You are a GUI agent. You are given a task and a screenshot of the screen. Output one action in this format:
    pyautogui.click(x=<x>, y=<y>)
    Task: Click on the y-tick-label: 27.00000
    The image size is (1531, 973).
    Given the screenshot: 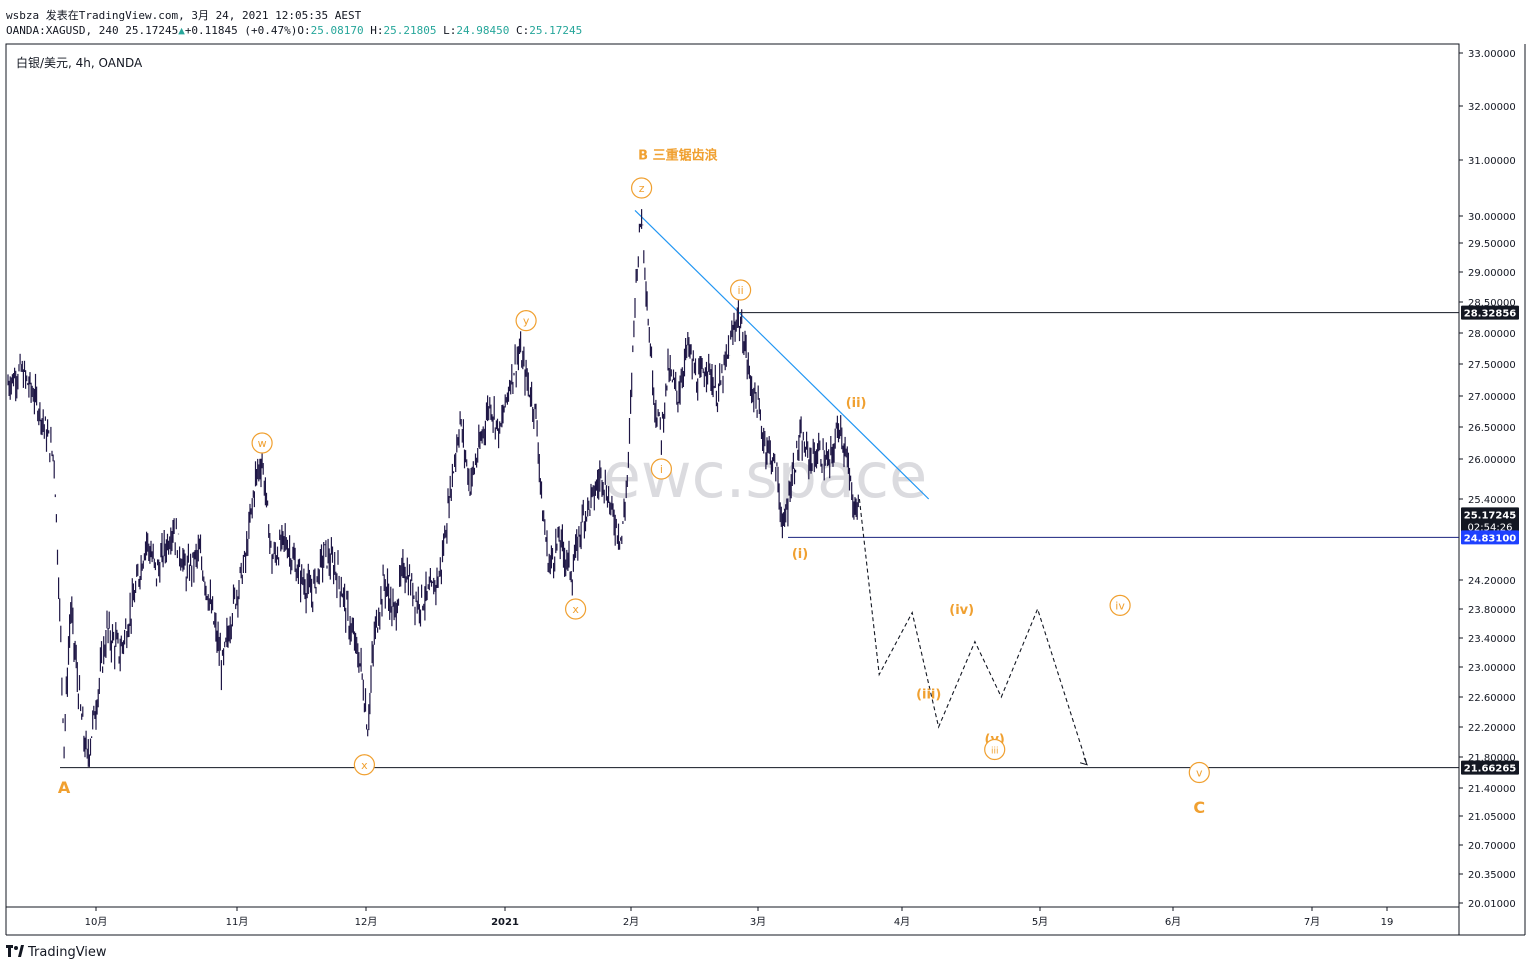 What is the action you would take?
    pyautogui.click(x=1492, y=397)
    